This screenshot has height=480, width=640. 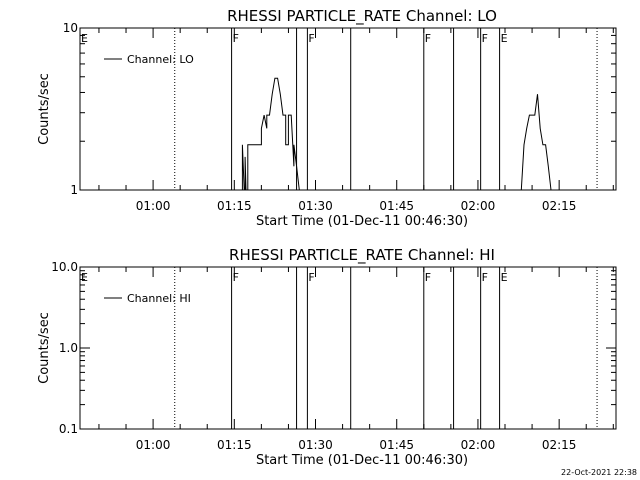 What do you see at coordinates (70, 28) in the screenshot?
I see `y-tick-label: 10` at bounding box center [70, 28].